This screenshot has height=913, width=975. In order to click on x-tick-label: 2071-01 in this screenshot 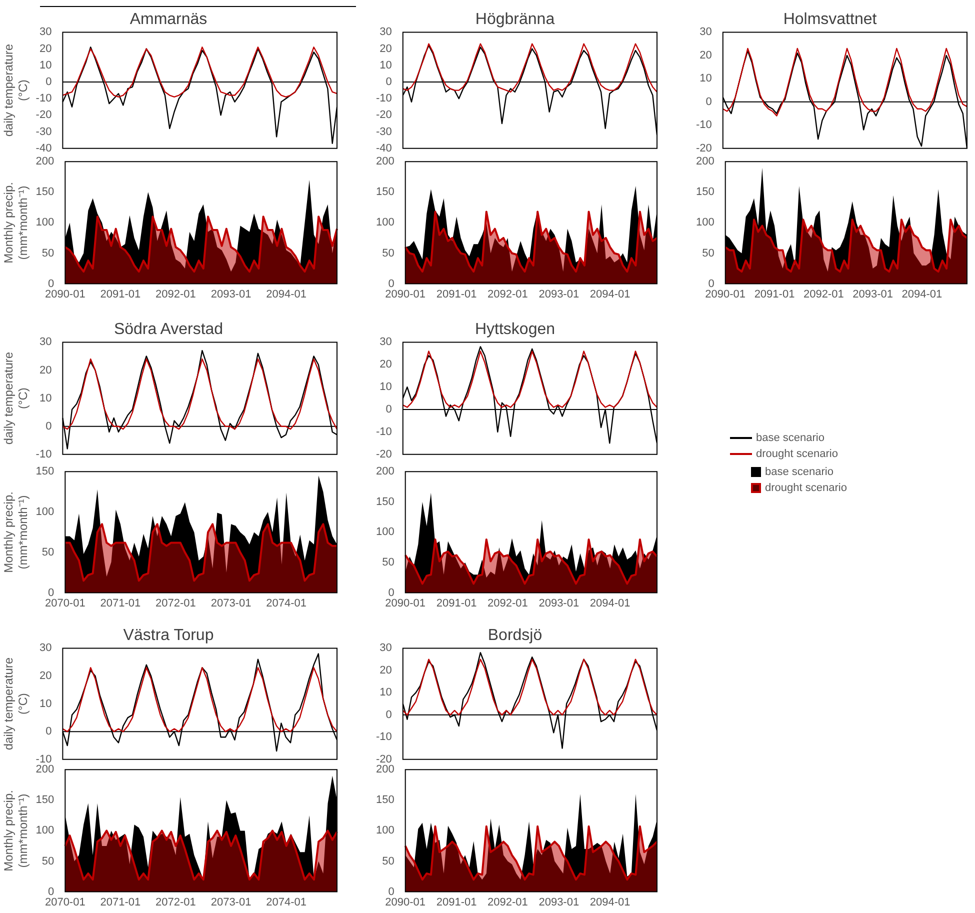, I will do `click(120, 603)`.